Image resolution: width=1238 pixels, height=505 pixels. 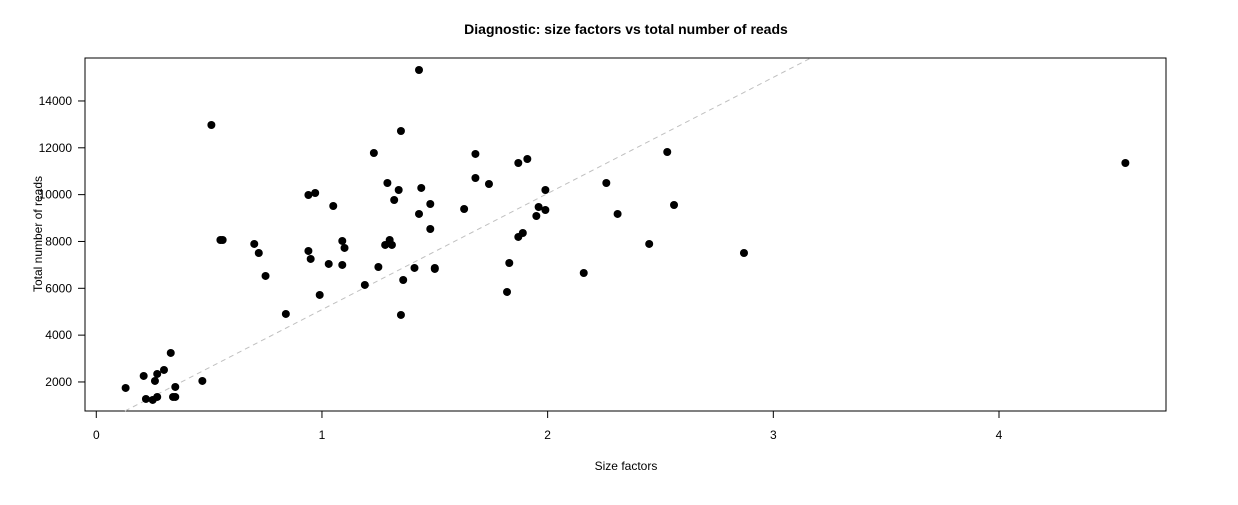 I want to click on x-axis-label: Size factors, so click(x=626, y=466).